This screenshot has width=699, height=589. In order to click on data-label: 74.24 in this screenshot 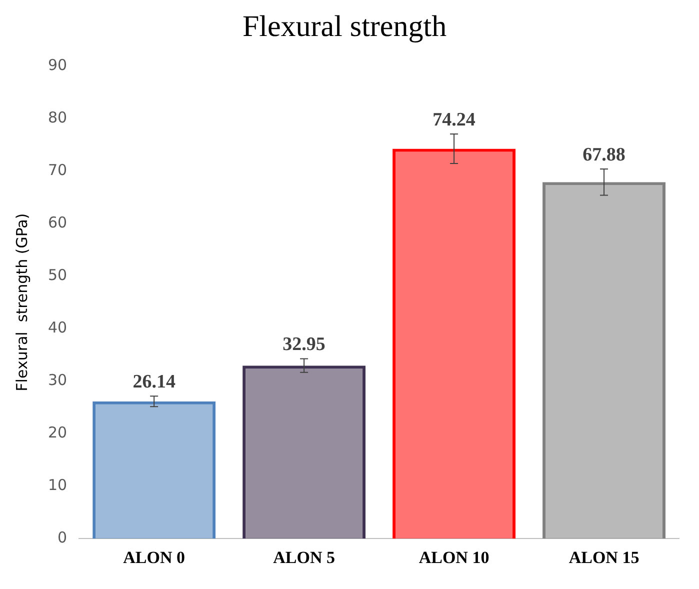, I will do `click(454, 119)`.